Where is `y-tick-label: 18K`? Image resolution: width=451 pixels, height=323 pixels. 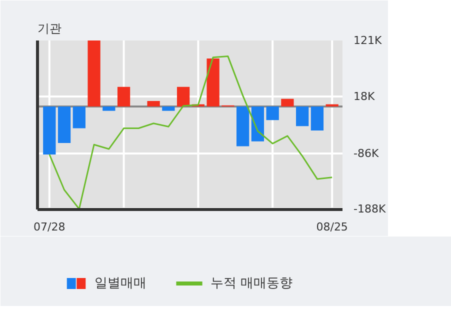
y-tick-label: 18K is located at coordinates (365, 97).